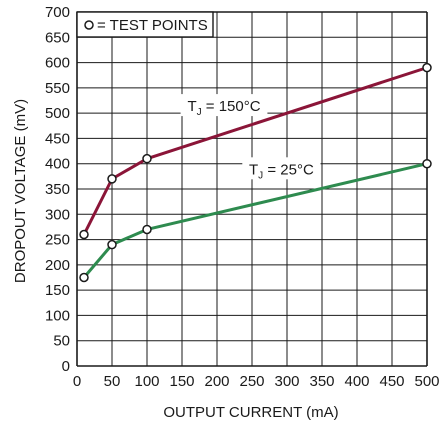 This screenshot has width=441, height=424. What do you see at coordinates (89, 25) in the screenshot?
I see `legend-marker-icon` at bounding box center [89, 25].